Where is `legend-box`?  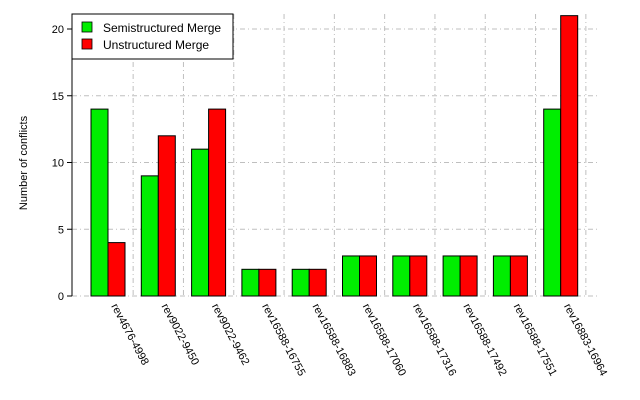
legend-box is located at coordinates (152, 36).